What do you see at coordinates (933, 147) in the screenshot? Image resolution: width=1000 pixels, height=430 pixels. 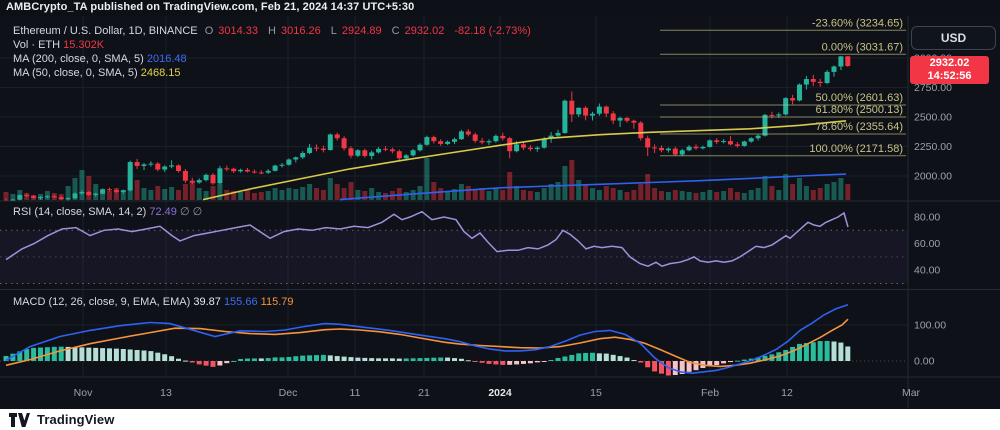 I see `svg-text: 2250.00` at bounding box center [933, 147].